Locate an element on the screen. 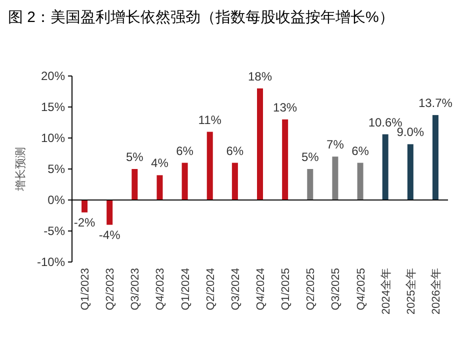 This screenshot has height=349, width=467. y-tick-label: -5% is located at coordinates (55, 231).